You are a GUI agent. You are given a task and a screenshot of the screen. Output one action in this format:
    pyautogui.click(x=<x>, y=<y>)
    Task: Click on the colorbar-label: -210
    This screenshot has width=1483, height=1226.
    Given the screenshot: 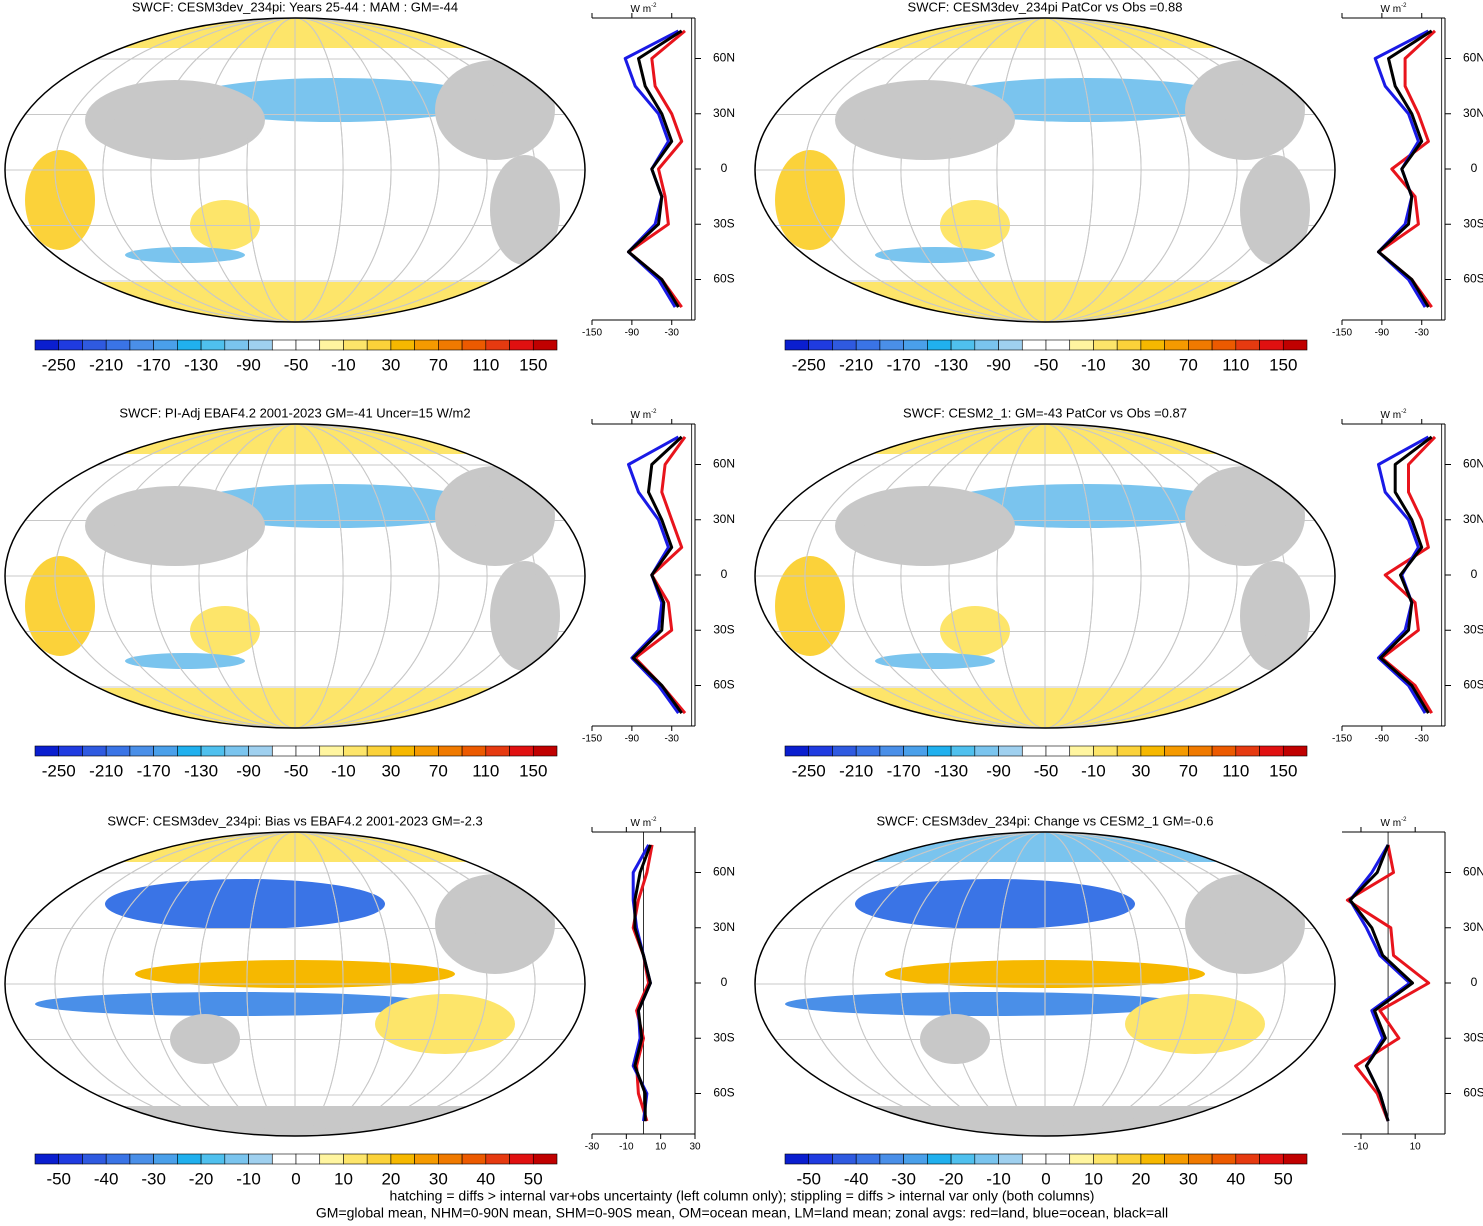 What is the action you would take?
    pyautogui.click(x=856, y=364)
    